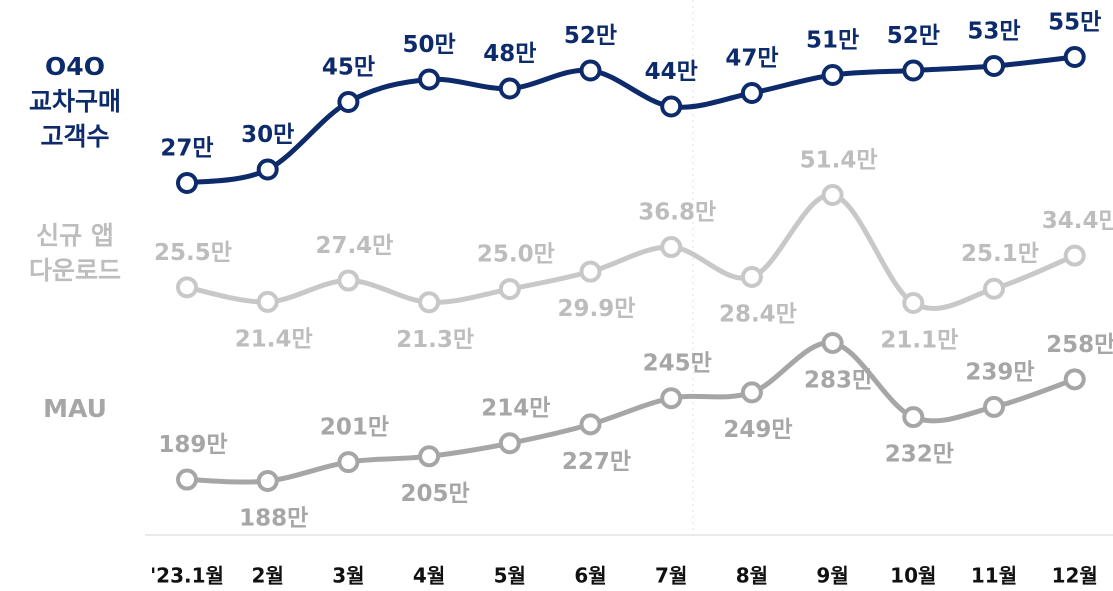  I want to click on data-label: 34.4만, so click(1077, 221).